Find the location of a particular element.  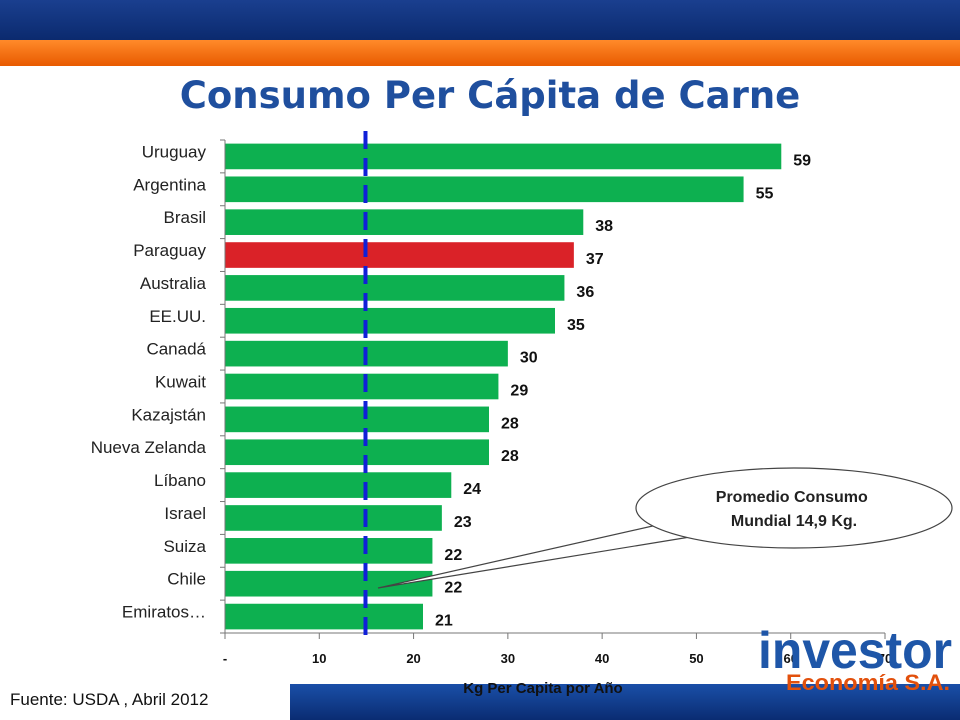

category-label: Australia is located at coordinates (173, 283).